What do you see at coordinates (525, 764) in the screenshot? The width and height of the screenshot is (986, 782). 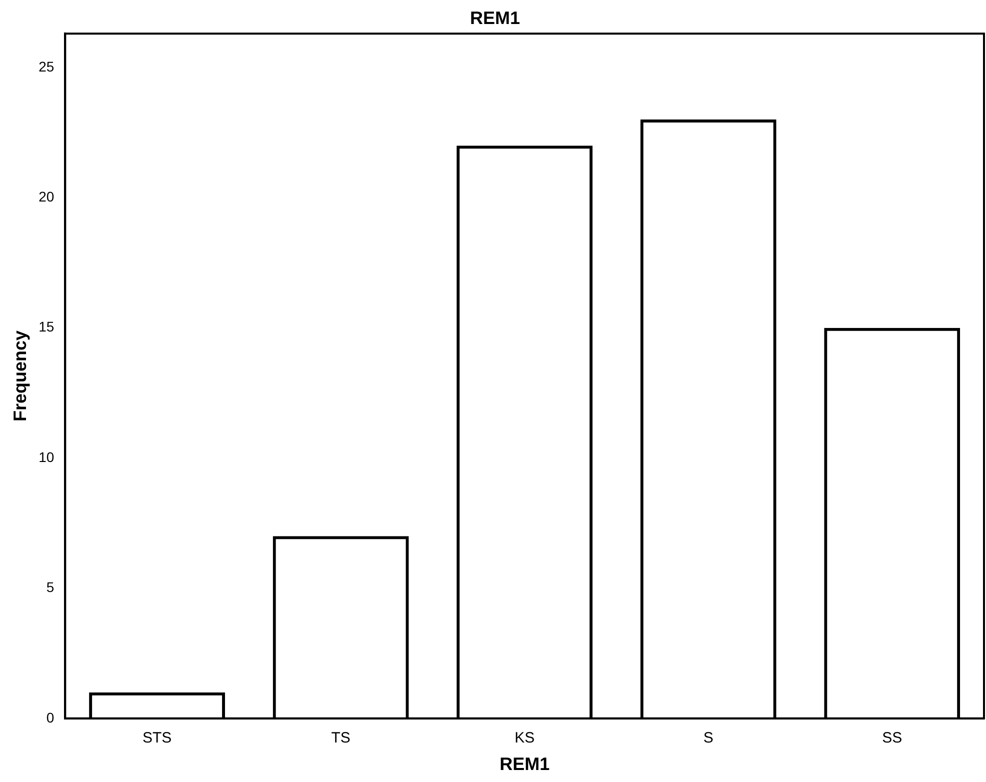 I see `x-axis-title: REM1` at bounding box center [525, 764].